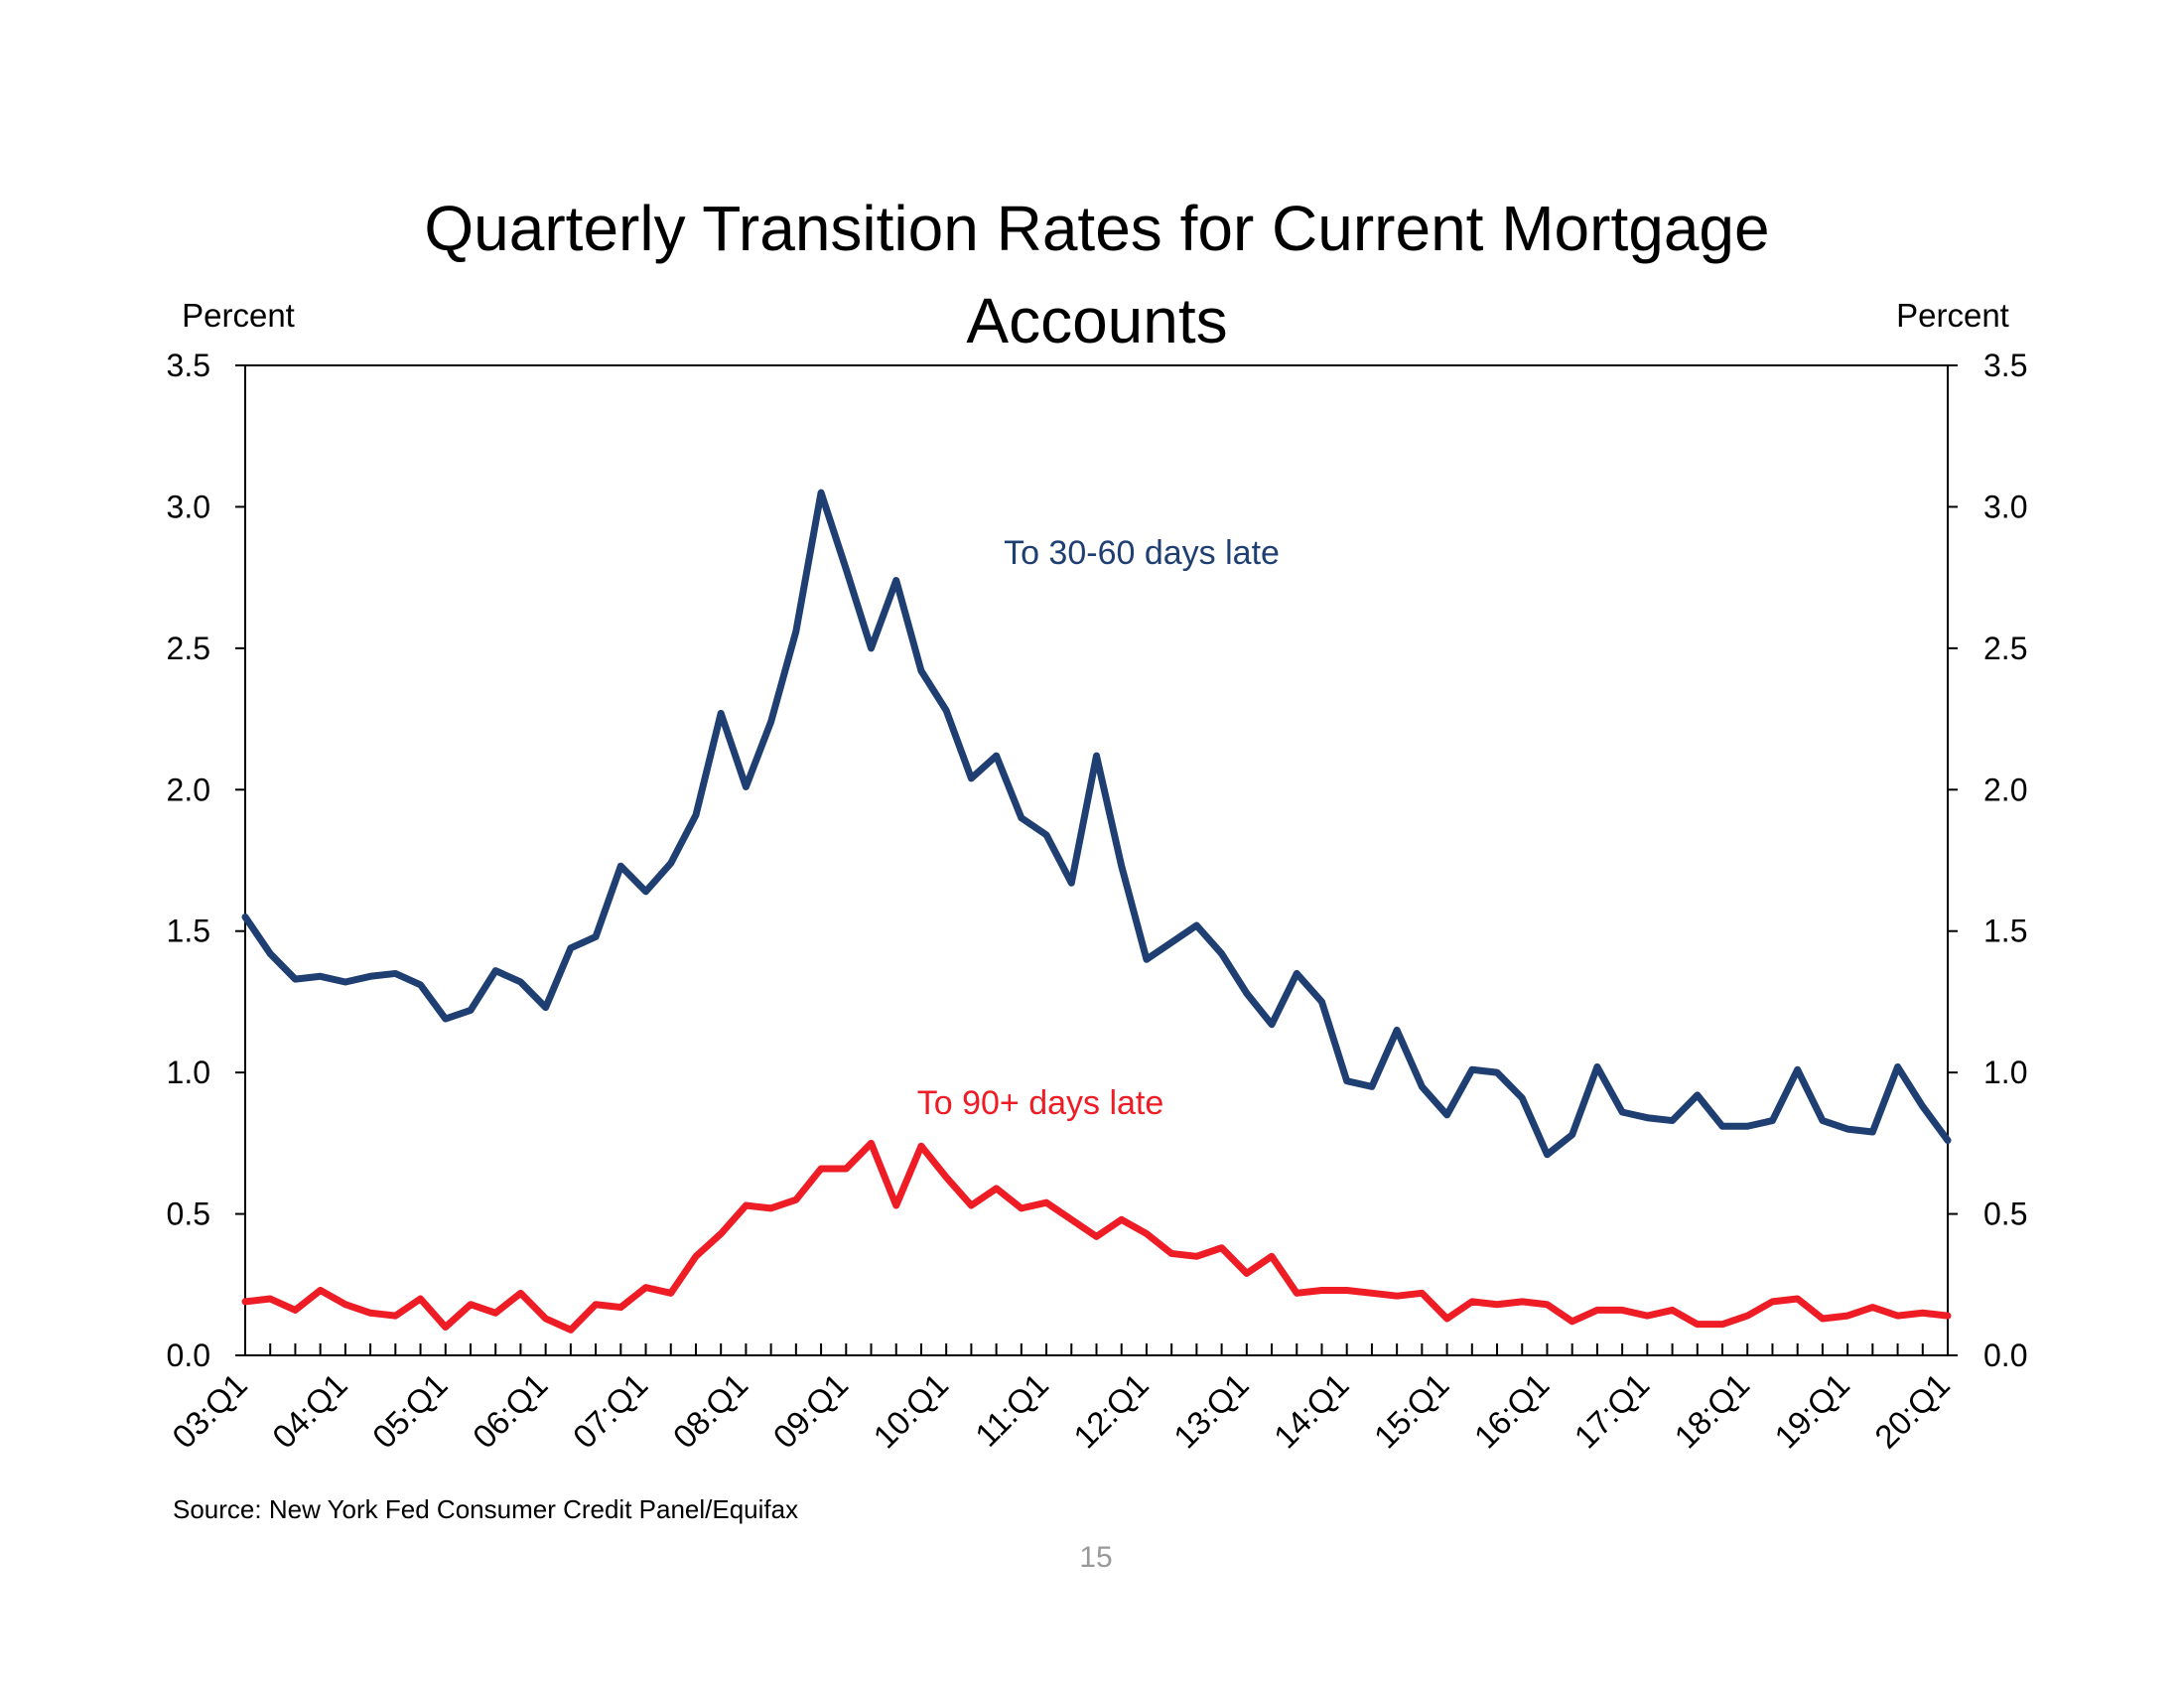  What do you see at coordinates (1711, 1411) in the screenshot?
I see `x-tick-label: 18:Q1` at bounding box center [1711, 1411].